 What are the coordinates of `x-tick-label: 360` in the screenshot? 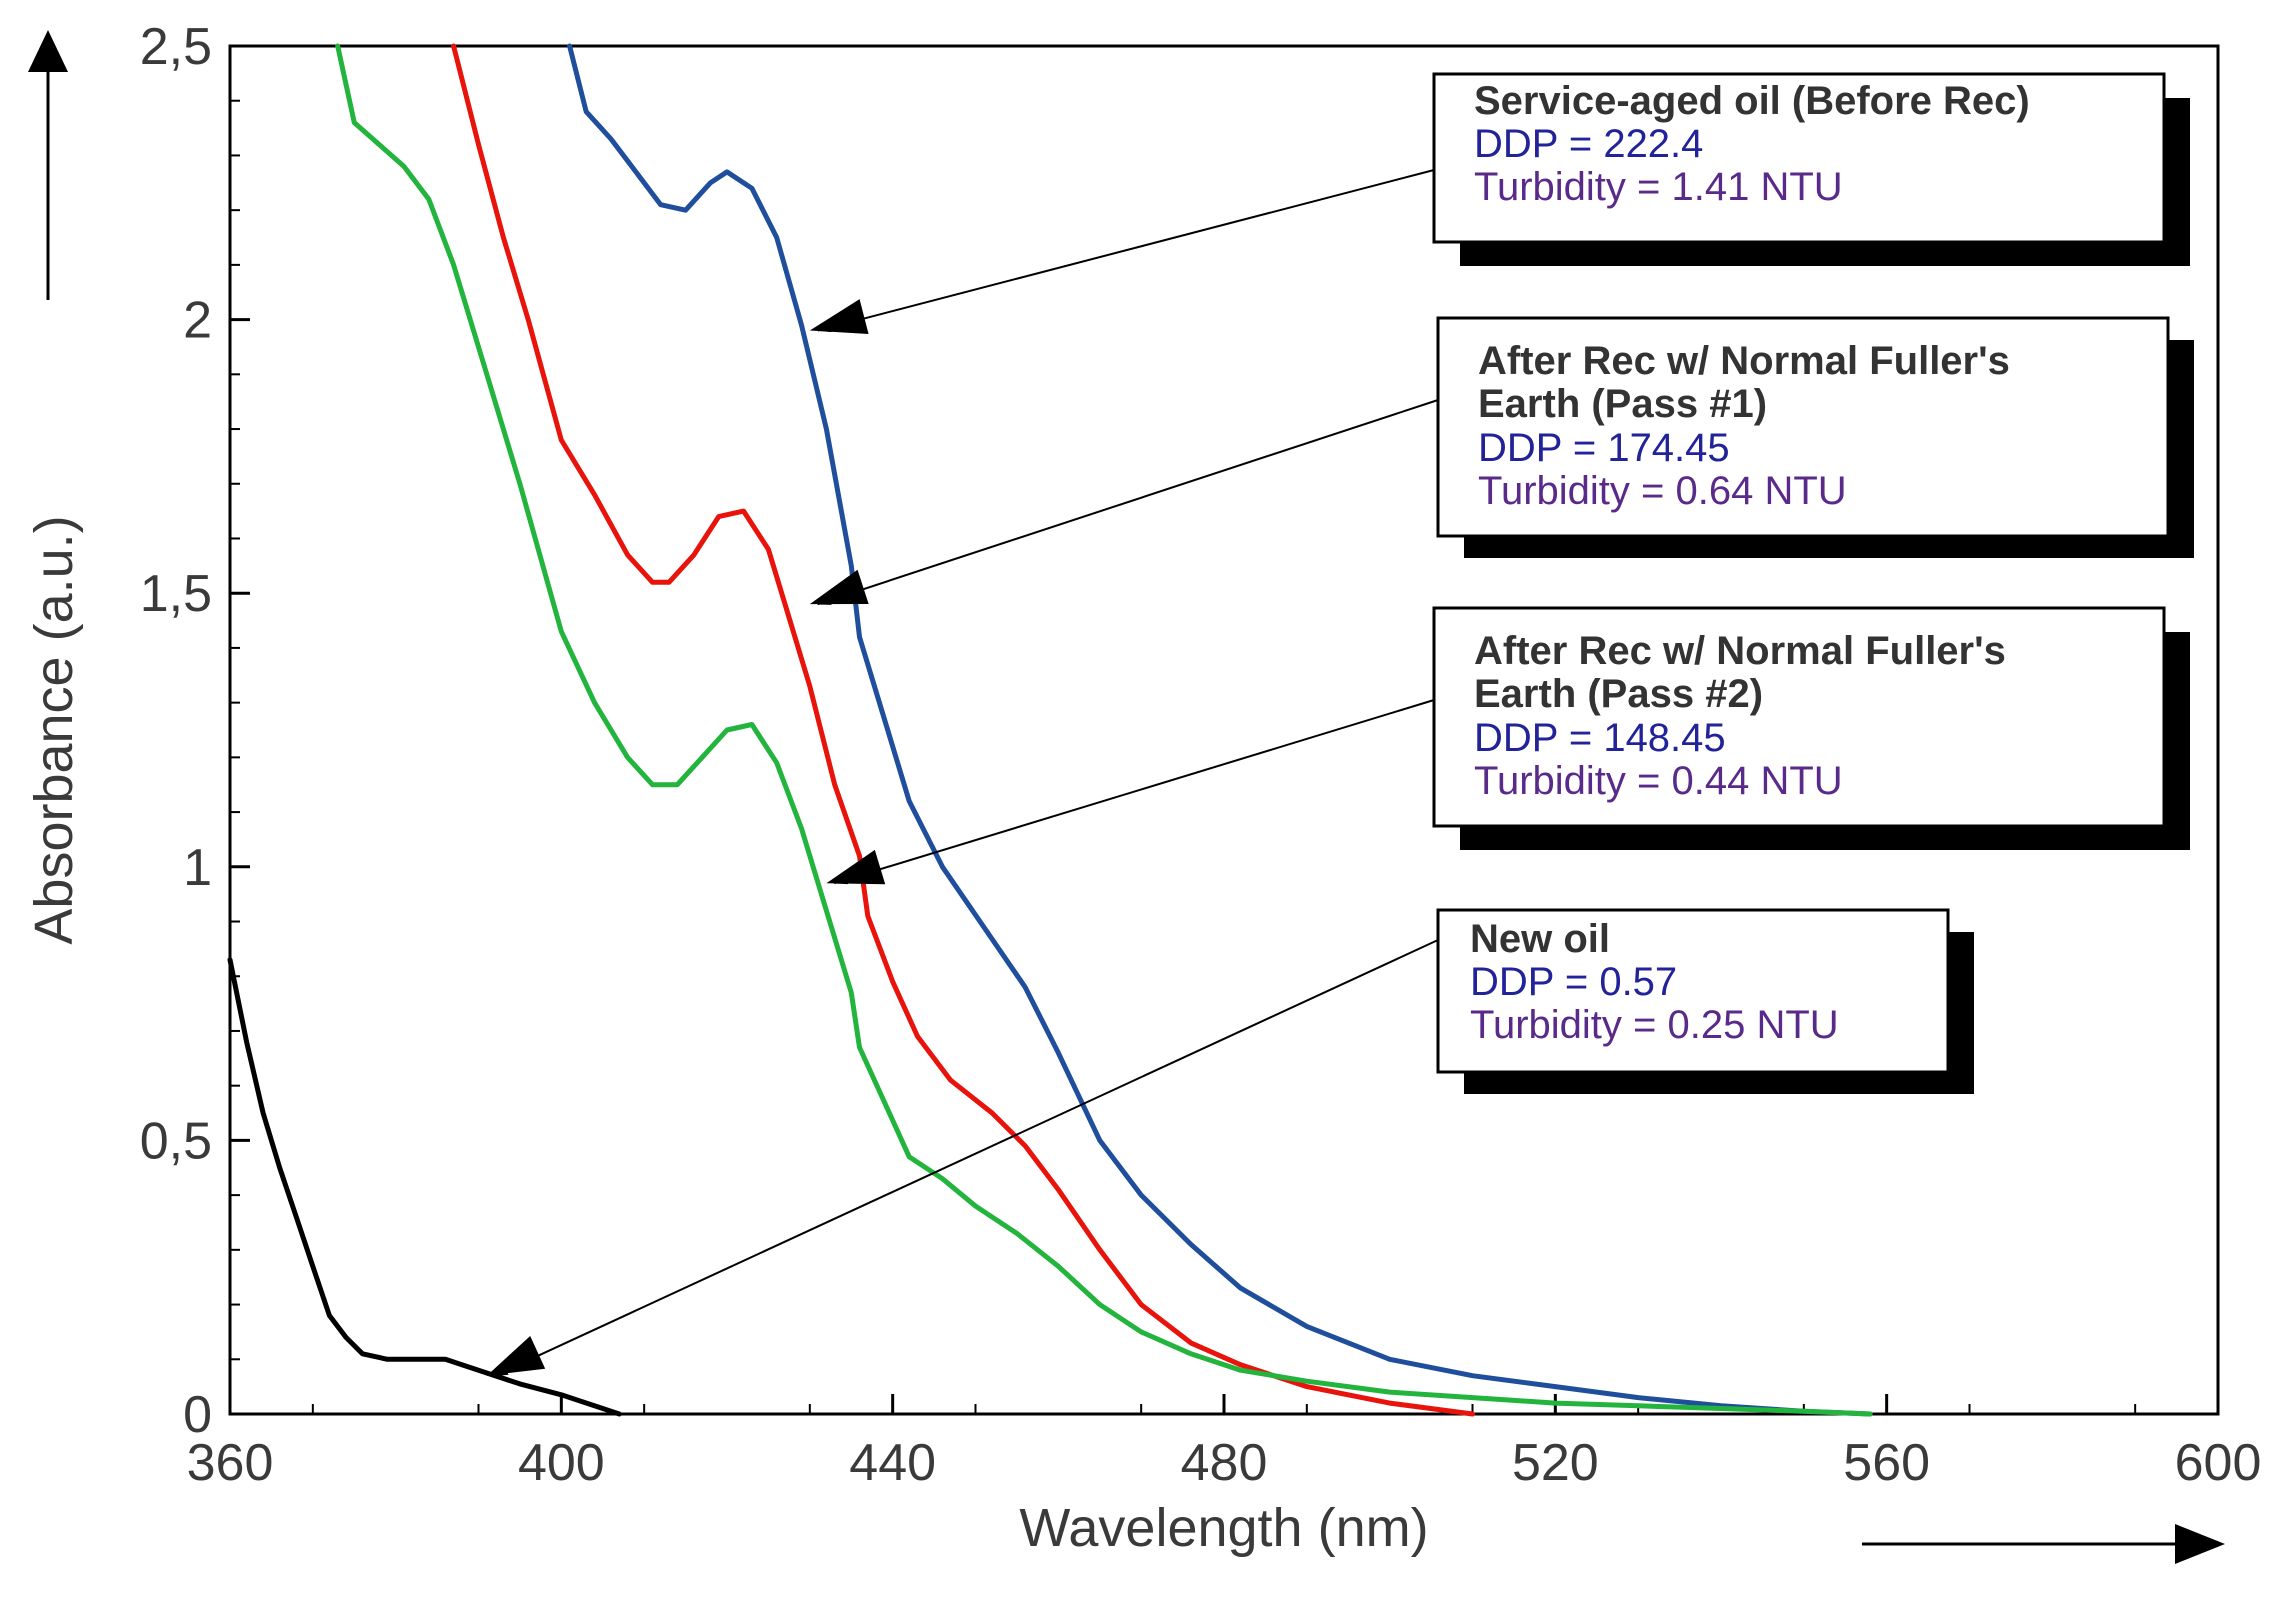 It's located at (230, 1463).